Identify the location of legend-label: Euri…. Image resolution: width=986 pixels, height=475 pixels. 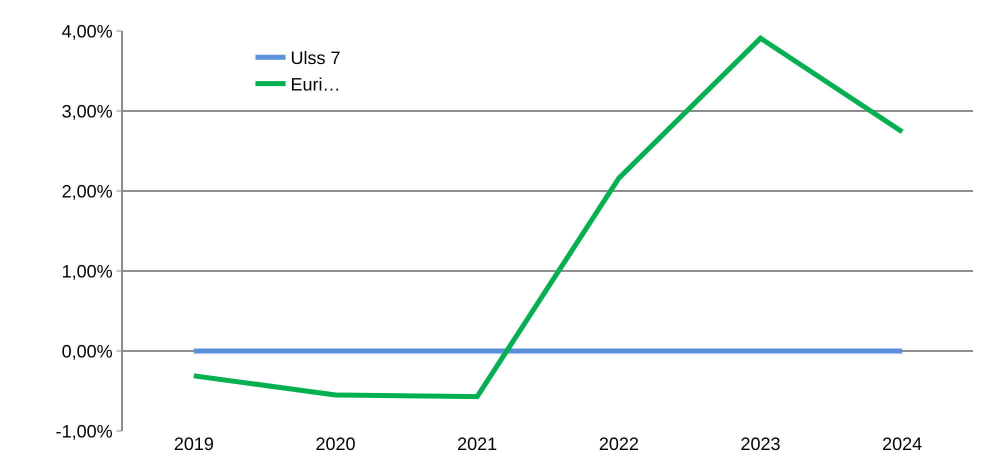
(315, 84).